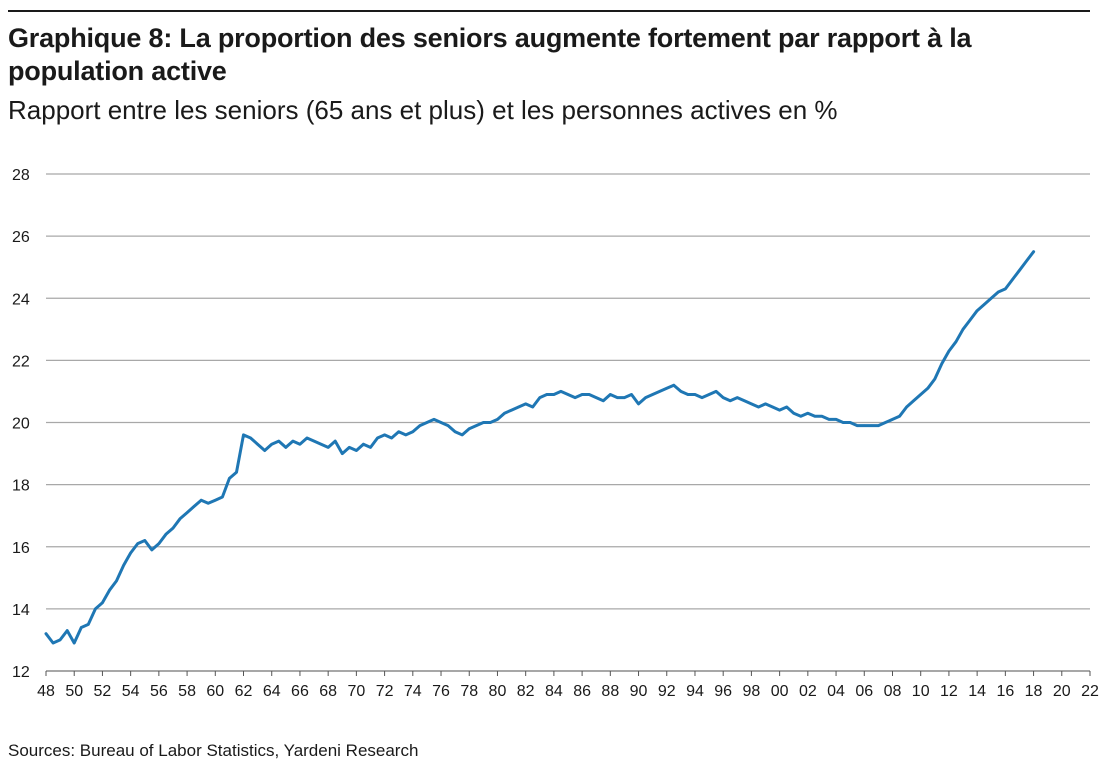 The image size is (1102, 775). Describe the element at coordinates (21, 361) in the screenshot. I see `y-tick-label: 22` at that location.